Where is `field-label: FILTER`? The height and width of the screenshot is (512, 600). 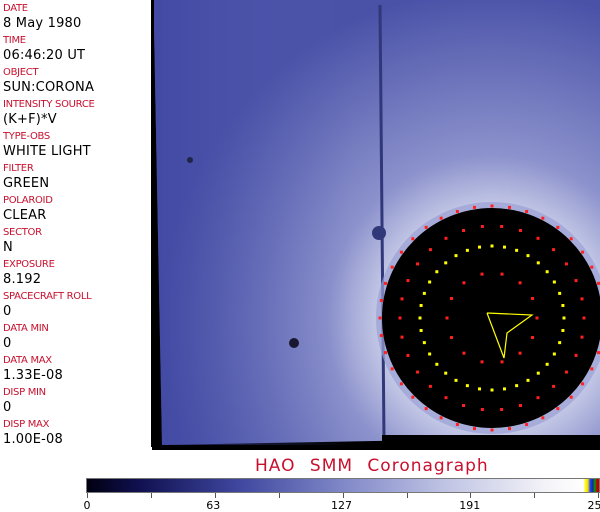
field-label: FILTER is located at coordinates (18, 168).